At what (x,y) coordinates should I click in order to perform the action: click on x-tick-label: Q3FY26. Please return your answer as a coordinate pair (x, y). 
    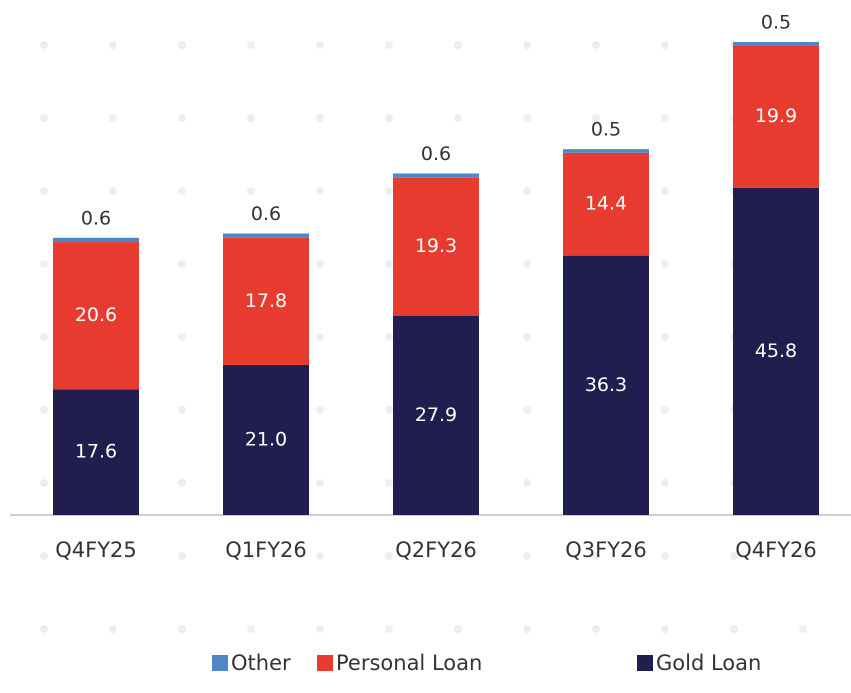
    Looking at the image, I should click on (606, 550).